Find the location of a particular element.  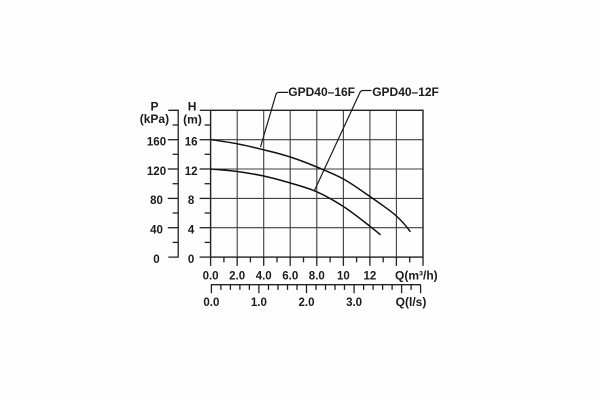

svg-text: 16 is located at coordinates (191, 142).